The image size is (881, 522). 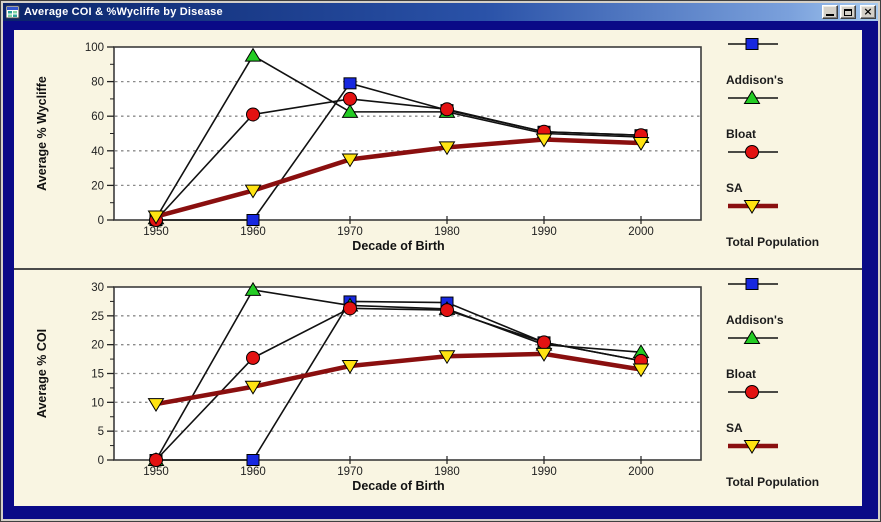 What do you see at coordinates (123, 12) in the screenshot?
I see `window-title: Average COI & %Wycliffe by Disease` at bounding box center [123, 12].